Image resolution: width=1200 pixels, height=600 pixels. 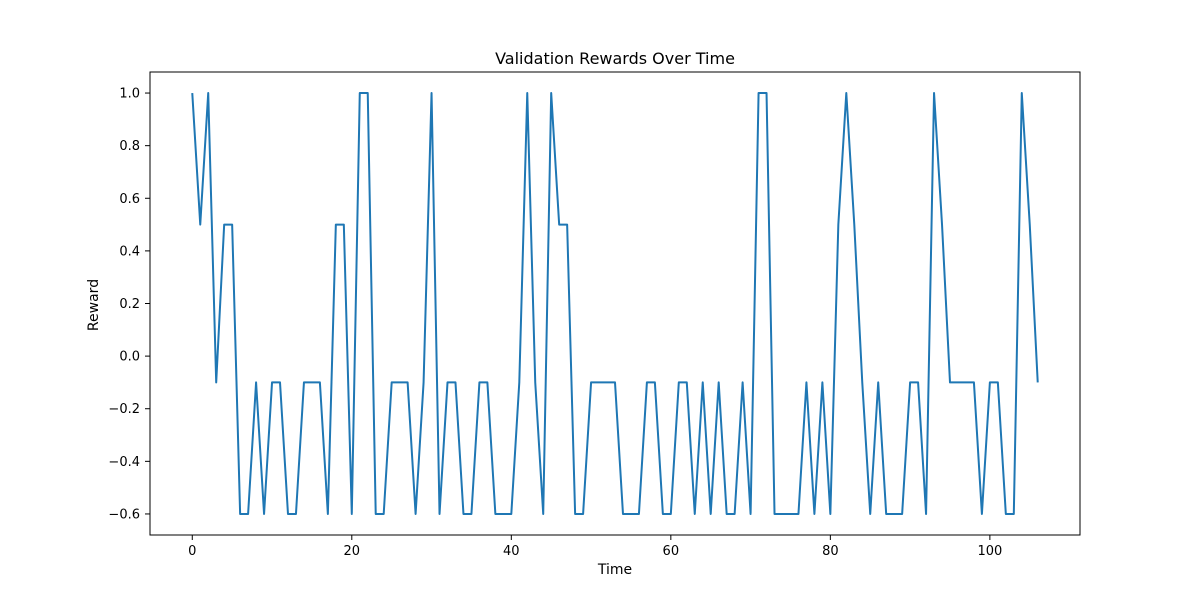 What do you see at coordinates (129, 251) in the screenshot?
I see `y-tick-label: 0.4` at bounding box center [129, 251].